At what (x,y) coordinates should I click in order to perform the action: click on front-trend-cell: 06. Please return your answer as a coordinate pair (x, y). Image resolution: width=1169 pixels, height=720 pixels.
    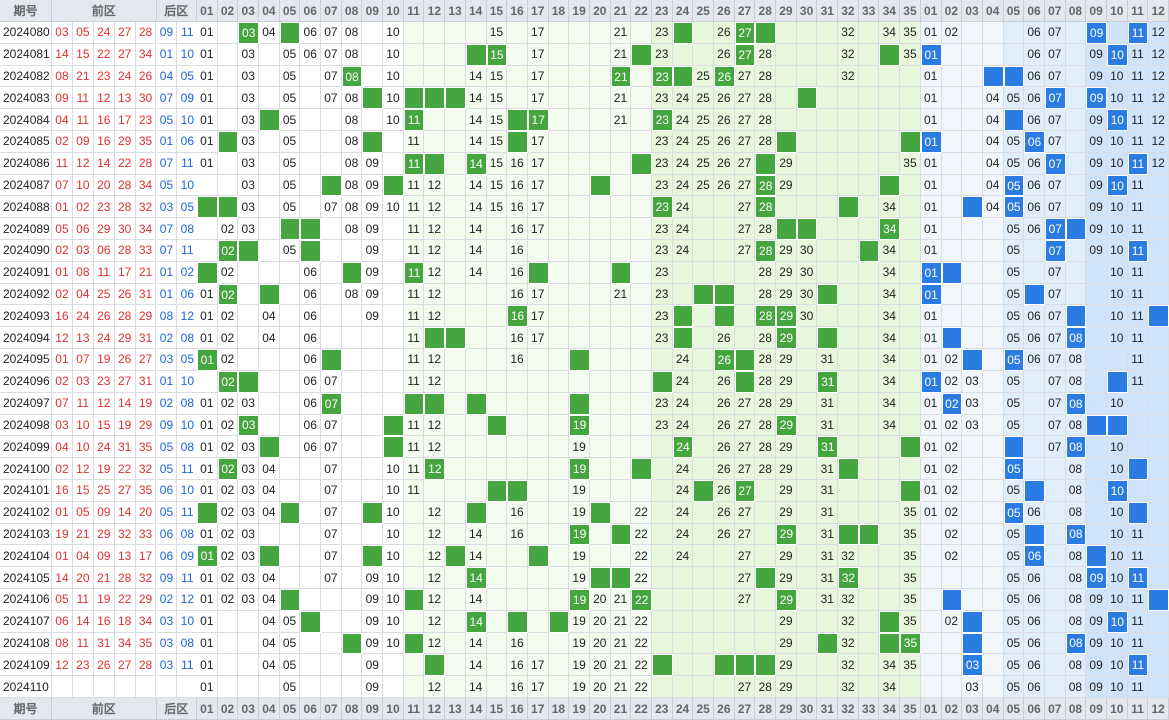
    Looking at the image, I should click on (311, 425).